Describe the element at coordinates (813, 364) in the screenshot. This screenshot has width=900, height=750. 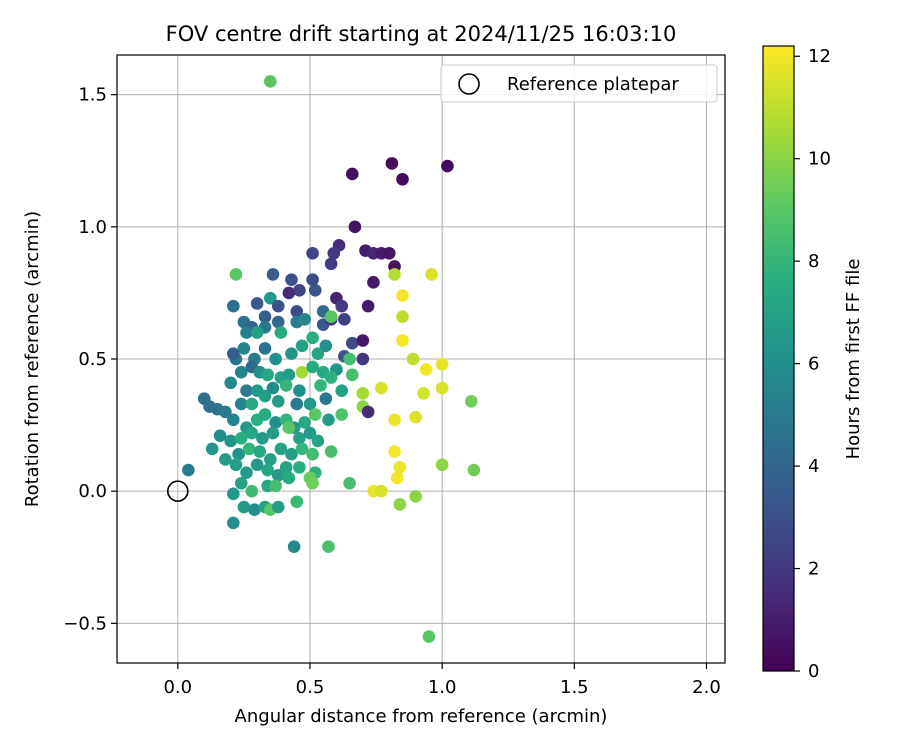
I see `colorbar-tick-label: 6` at that location.